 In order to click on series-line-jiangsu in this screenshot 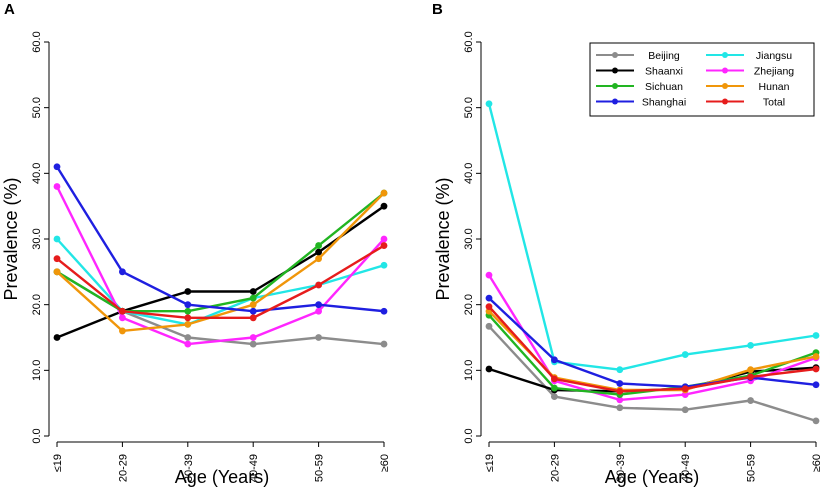, I will do `click(220, 282)`.